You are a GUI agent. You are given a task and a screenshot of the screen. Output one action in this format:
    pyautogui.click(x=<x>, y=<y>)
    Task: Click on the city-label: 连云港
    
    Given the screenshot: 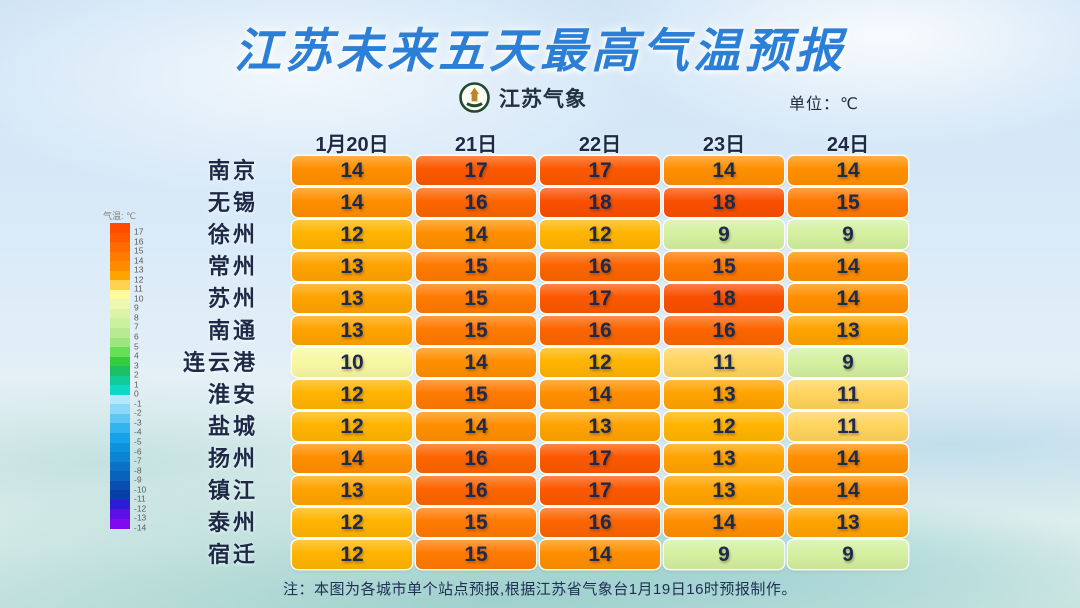 What is the action you would take?
    pyautogui.click(x=220, y=362)
    